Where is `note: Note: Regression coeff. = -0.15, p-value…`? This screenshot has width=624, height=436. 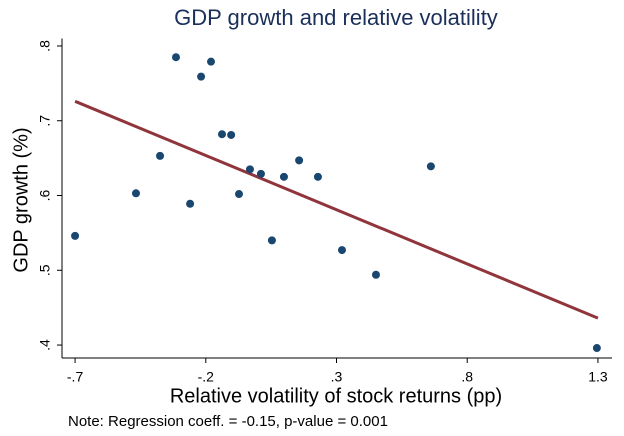 note: Note: Regression coeff. = -0.15, p-value… is located at coordinates (228, 421).